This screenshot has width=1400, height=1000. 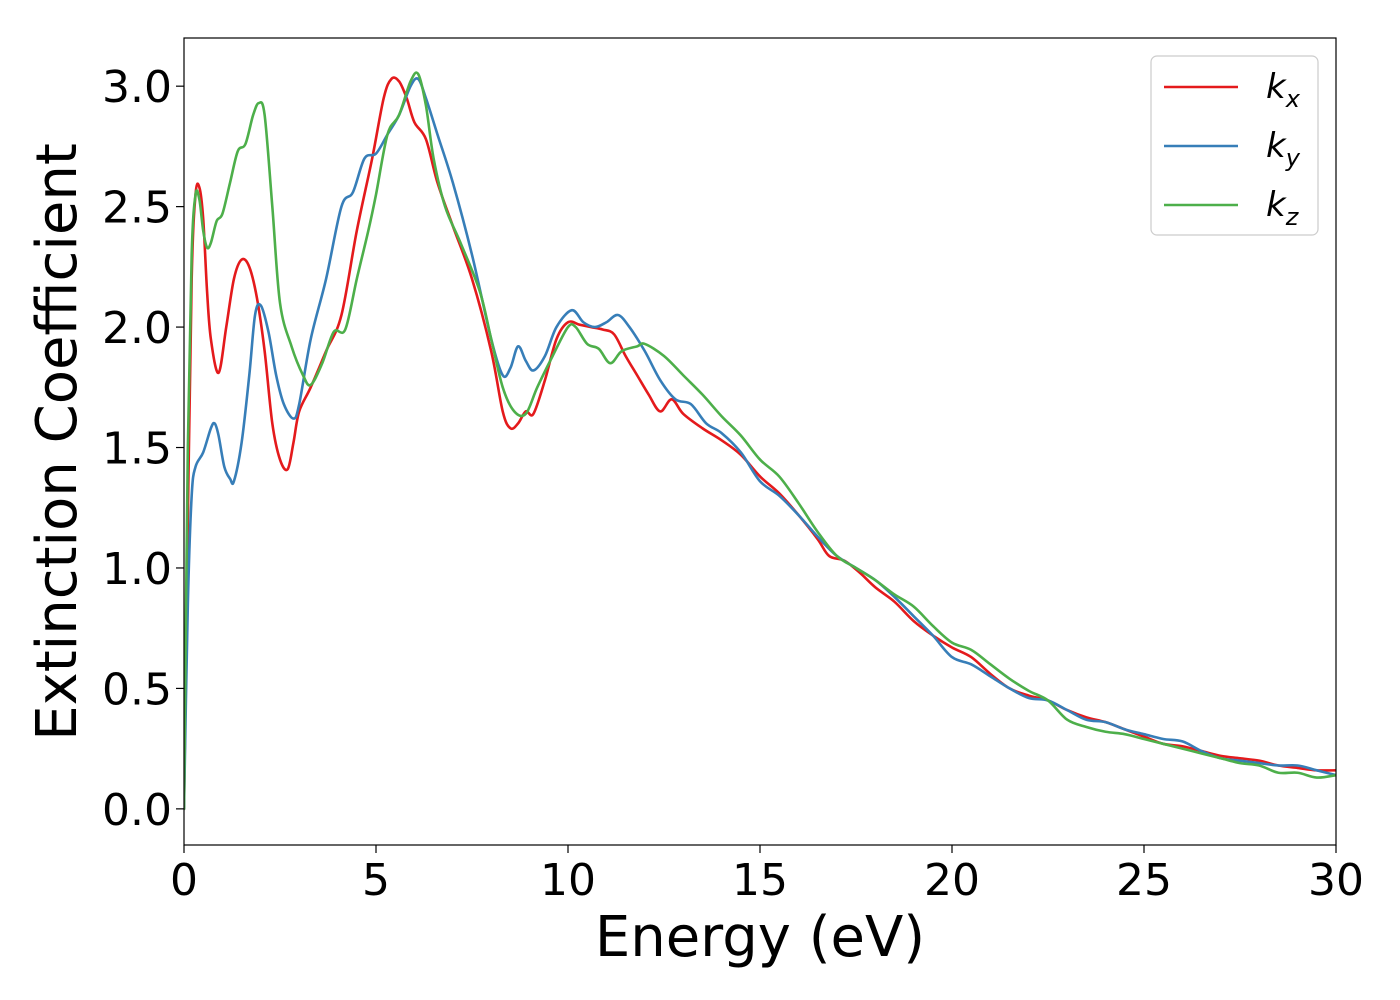 I want to click on legend-label-ky: ky, so click(x=1283, y=149).